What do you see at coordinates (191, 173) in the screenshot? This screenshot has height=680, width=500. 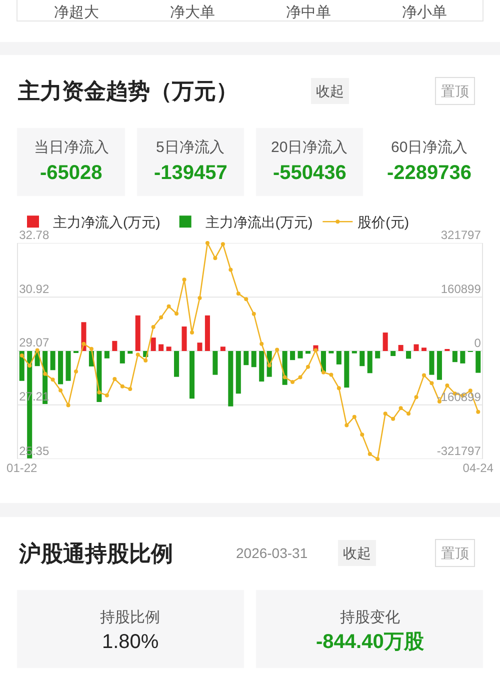 I see `text: -139457` at bounding box center [191, 173].